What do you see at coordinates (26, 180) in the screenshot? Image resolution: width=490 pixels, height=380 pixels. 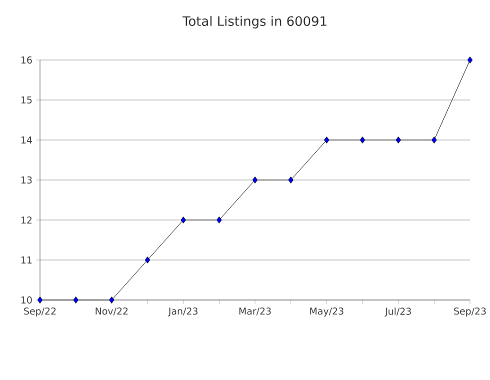 I see `y-tick-label: 13` at bounding box center [26, 180].